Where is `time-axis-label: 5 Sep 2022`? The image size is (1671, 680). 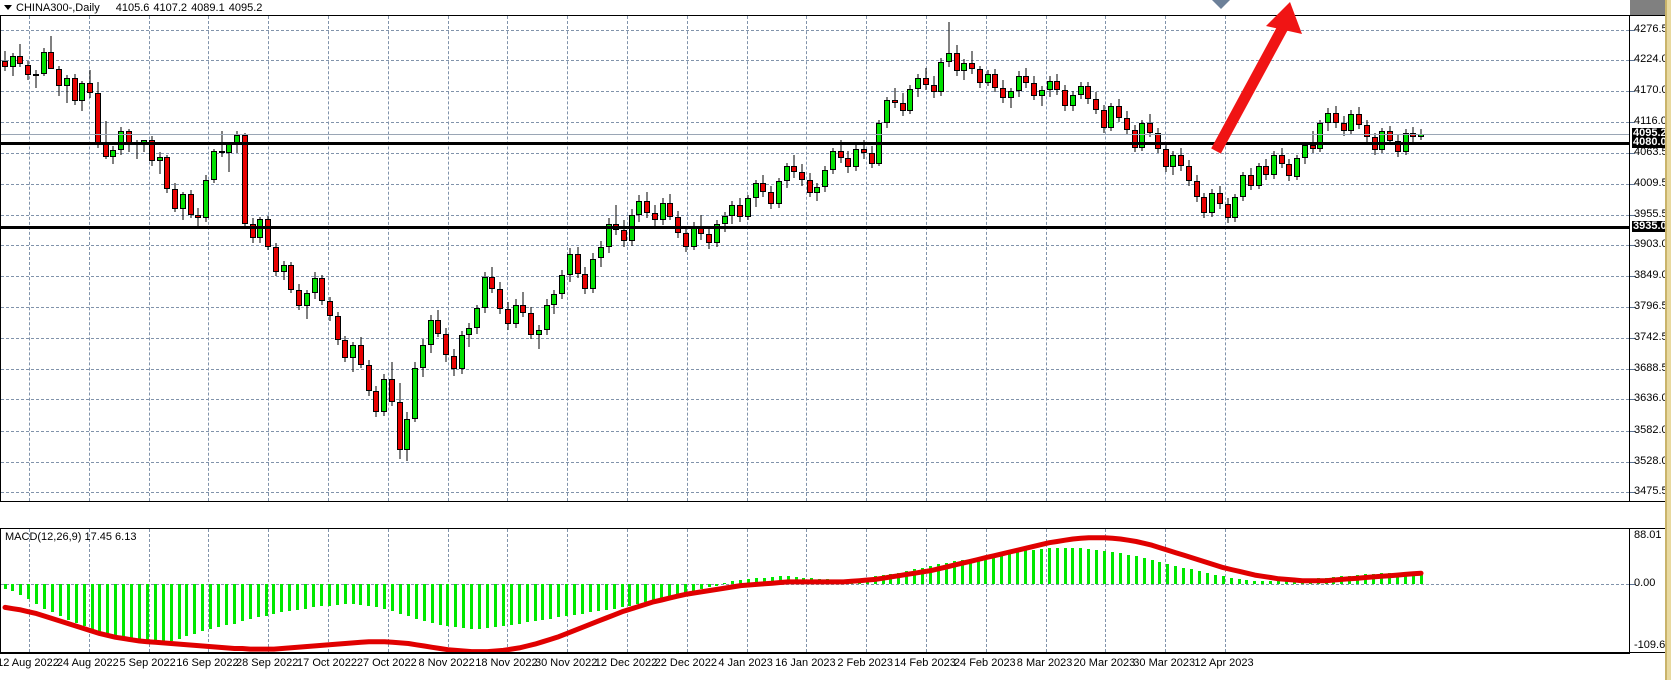 time-axis-label: 5 Sep 2022 is located at coordinates (147, 663).